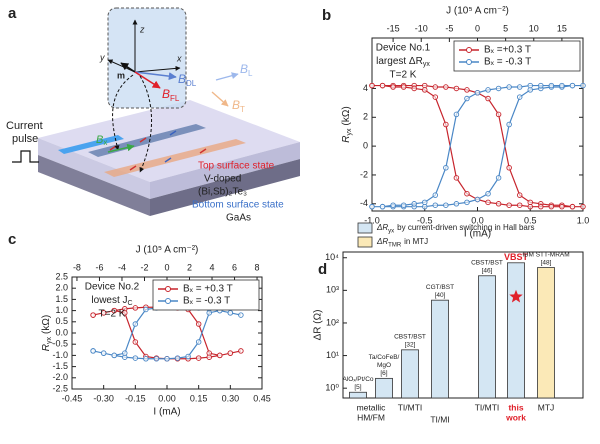 This screenshot has height=444, width=600. What do you see at coordinates (262, 398) in the screenshot?
I see `x-tick-label: 0.45` at bounding box center [262, 398].